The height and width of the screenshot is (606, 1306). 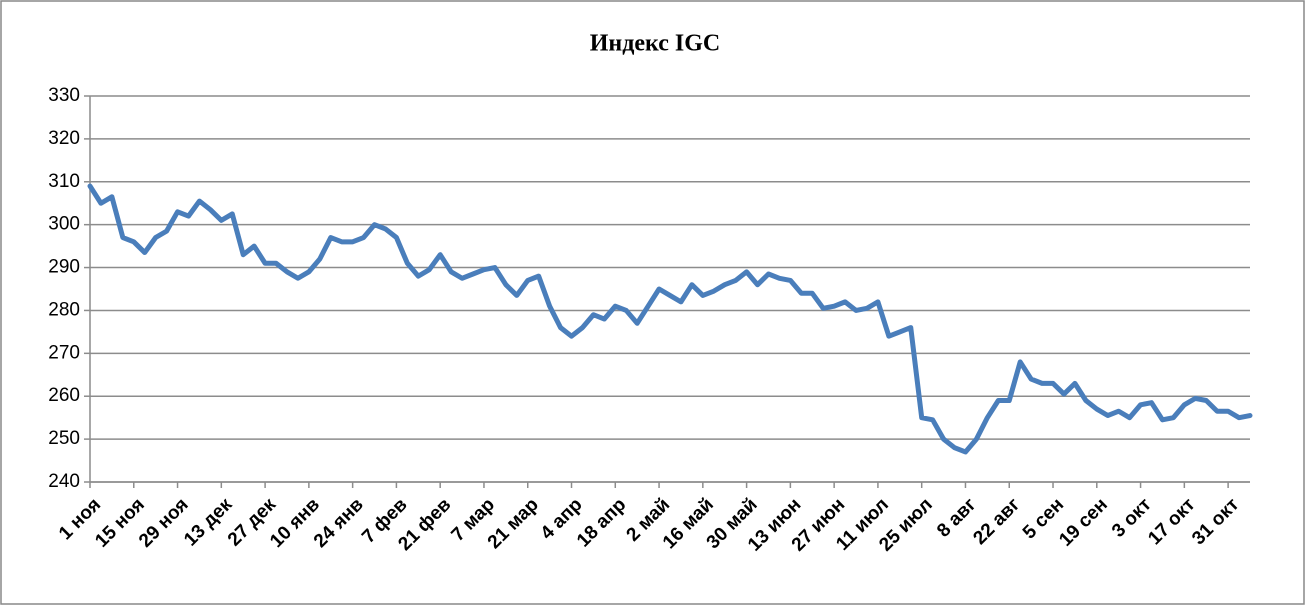 I want to click on y-tick-label: 280, so click(x=64, y=309).